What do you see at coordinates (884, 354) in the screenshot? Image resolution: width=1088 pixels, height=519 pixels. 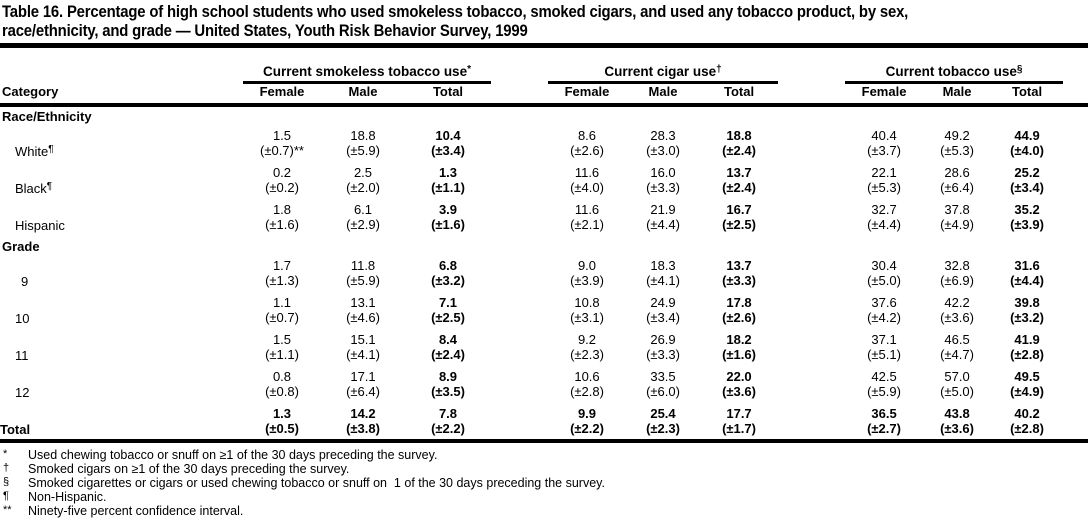 I see `table-cell: (±5.1)` at bounding box center [884, 354].